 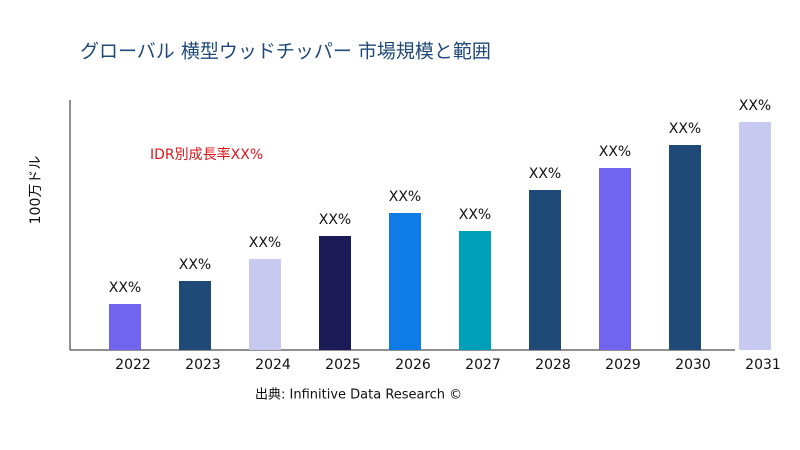 I want to click on x-tick-label: 2025, so click(x=343, y=365).